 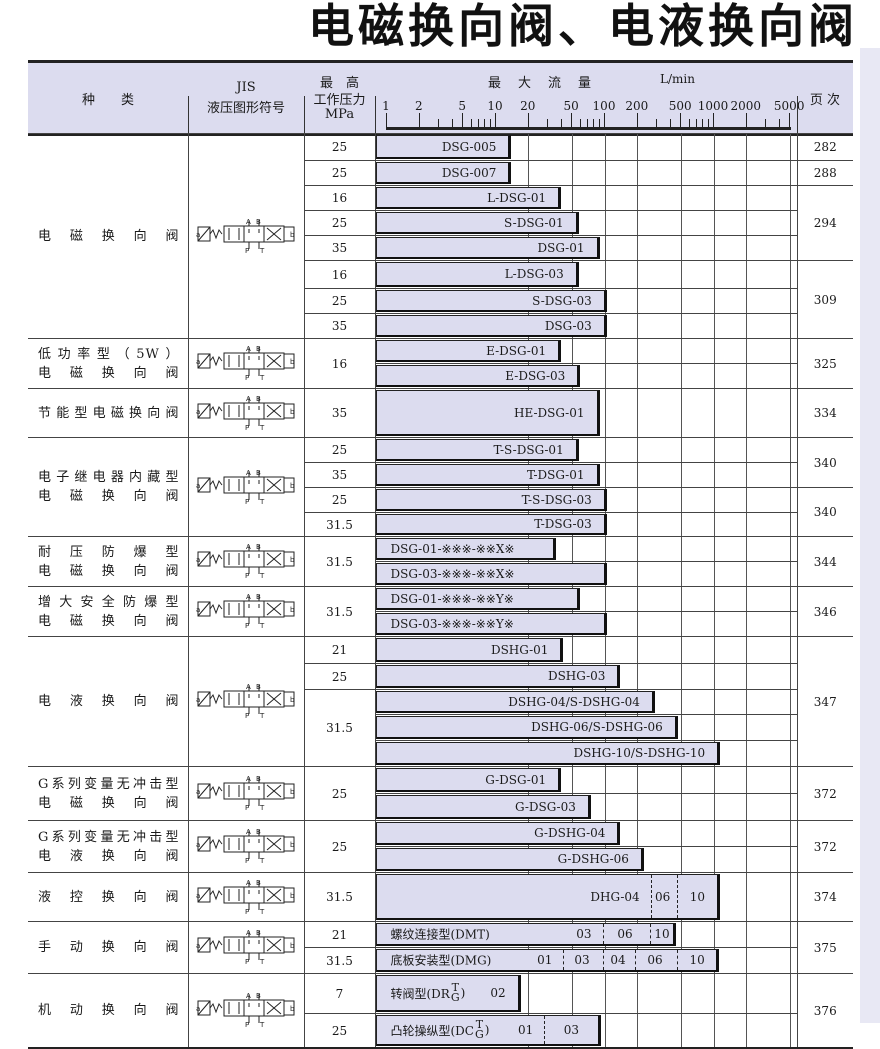 I want to click on page-number: 374, so click(x=824, y=897).